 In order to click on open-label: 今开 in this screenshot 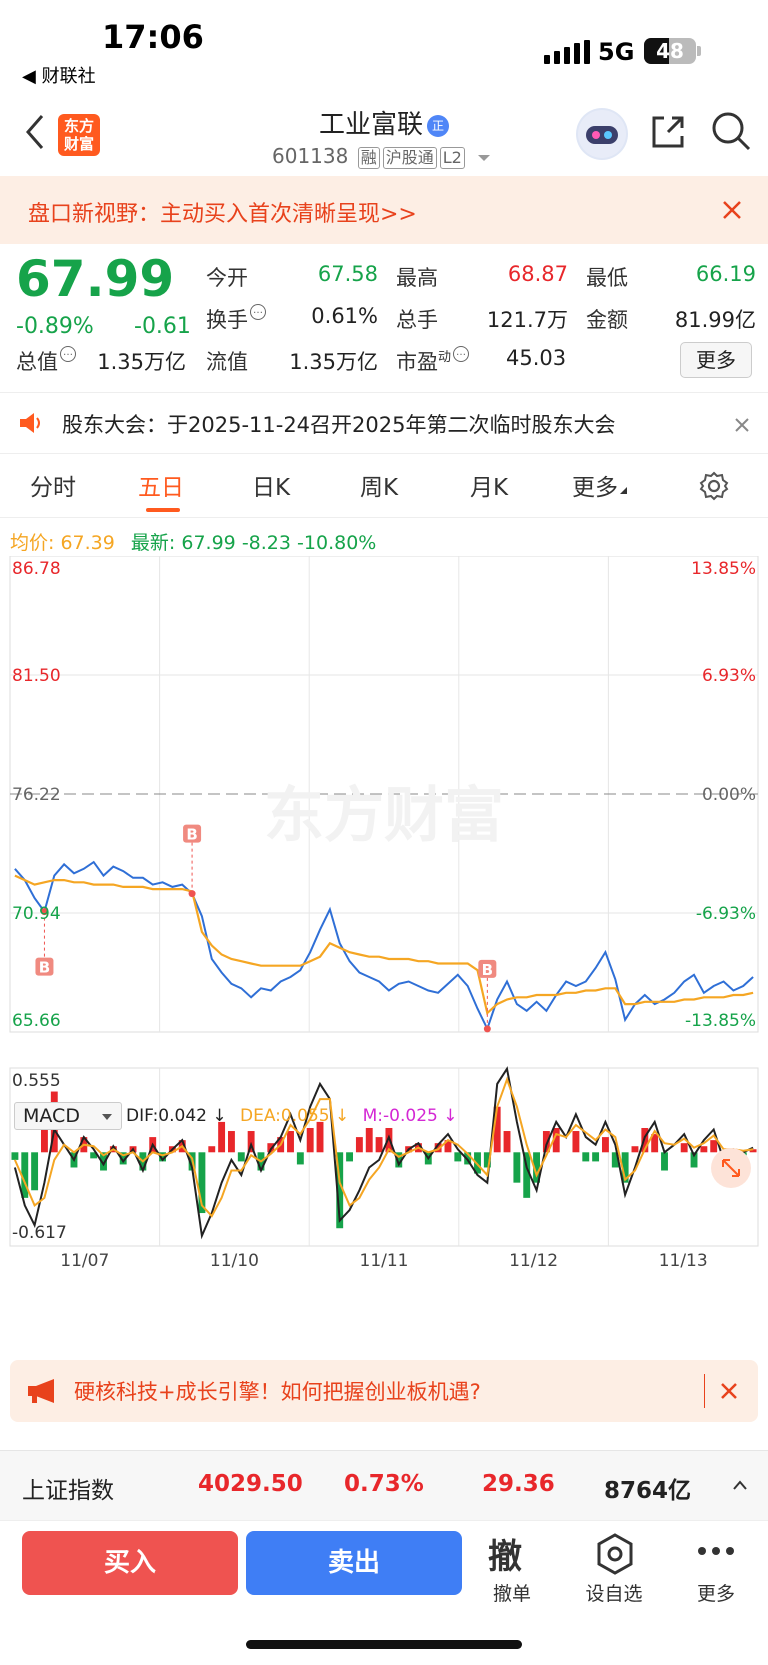, I will do `click(227, 278)`.